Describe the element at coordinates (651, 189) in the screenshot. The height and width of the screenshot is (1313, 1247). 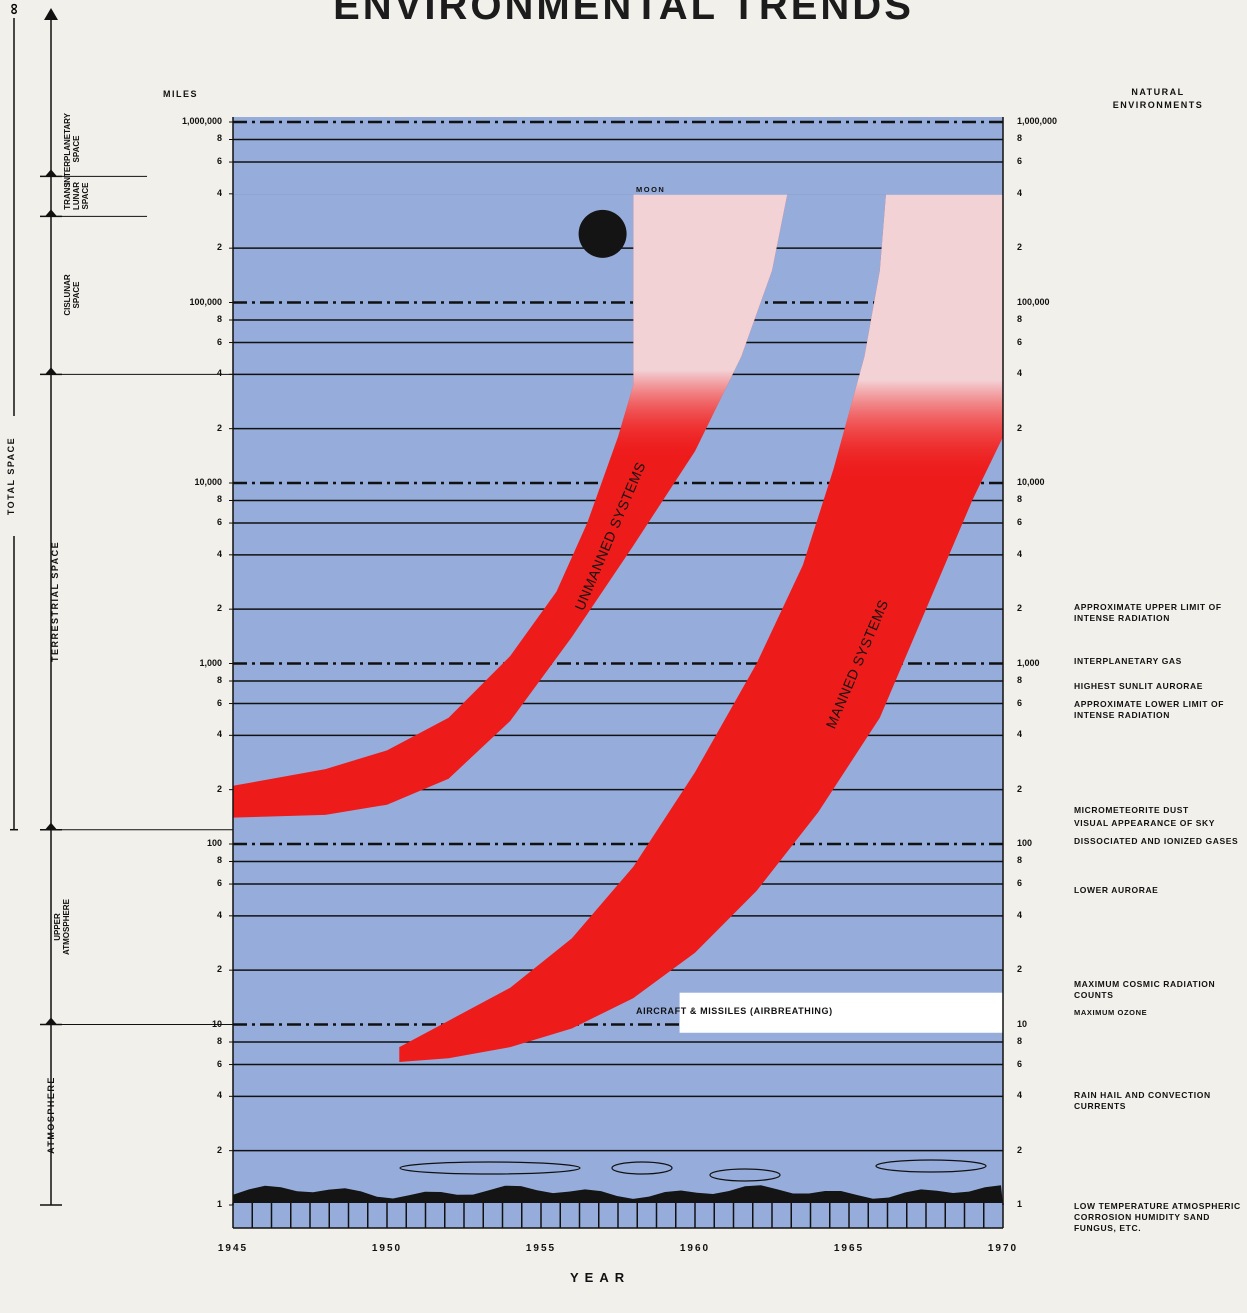
I see `moon-label: MOON` at that location.